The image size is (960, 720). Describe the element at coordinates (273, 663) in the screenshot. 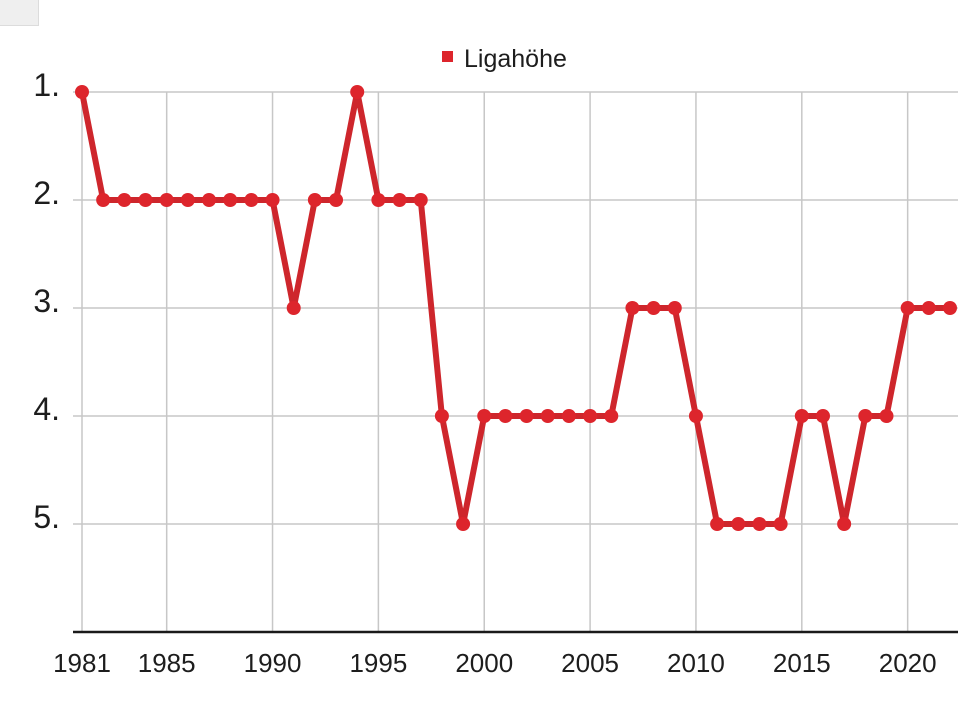

I see `x-tick-label: 1990` at that location.